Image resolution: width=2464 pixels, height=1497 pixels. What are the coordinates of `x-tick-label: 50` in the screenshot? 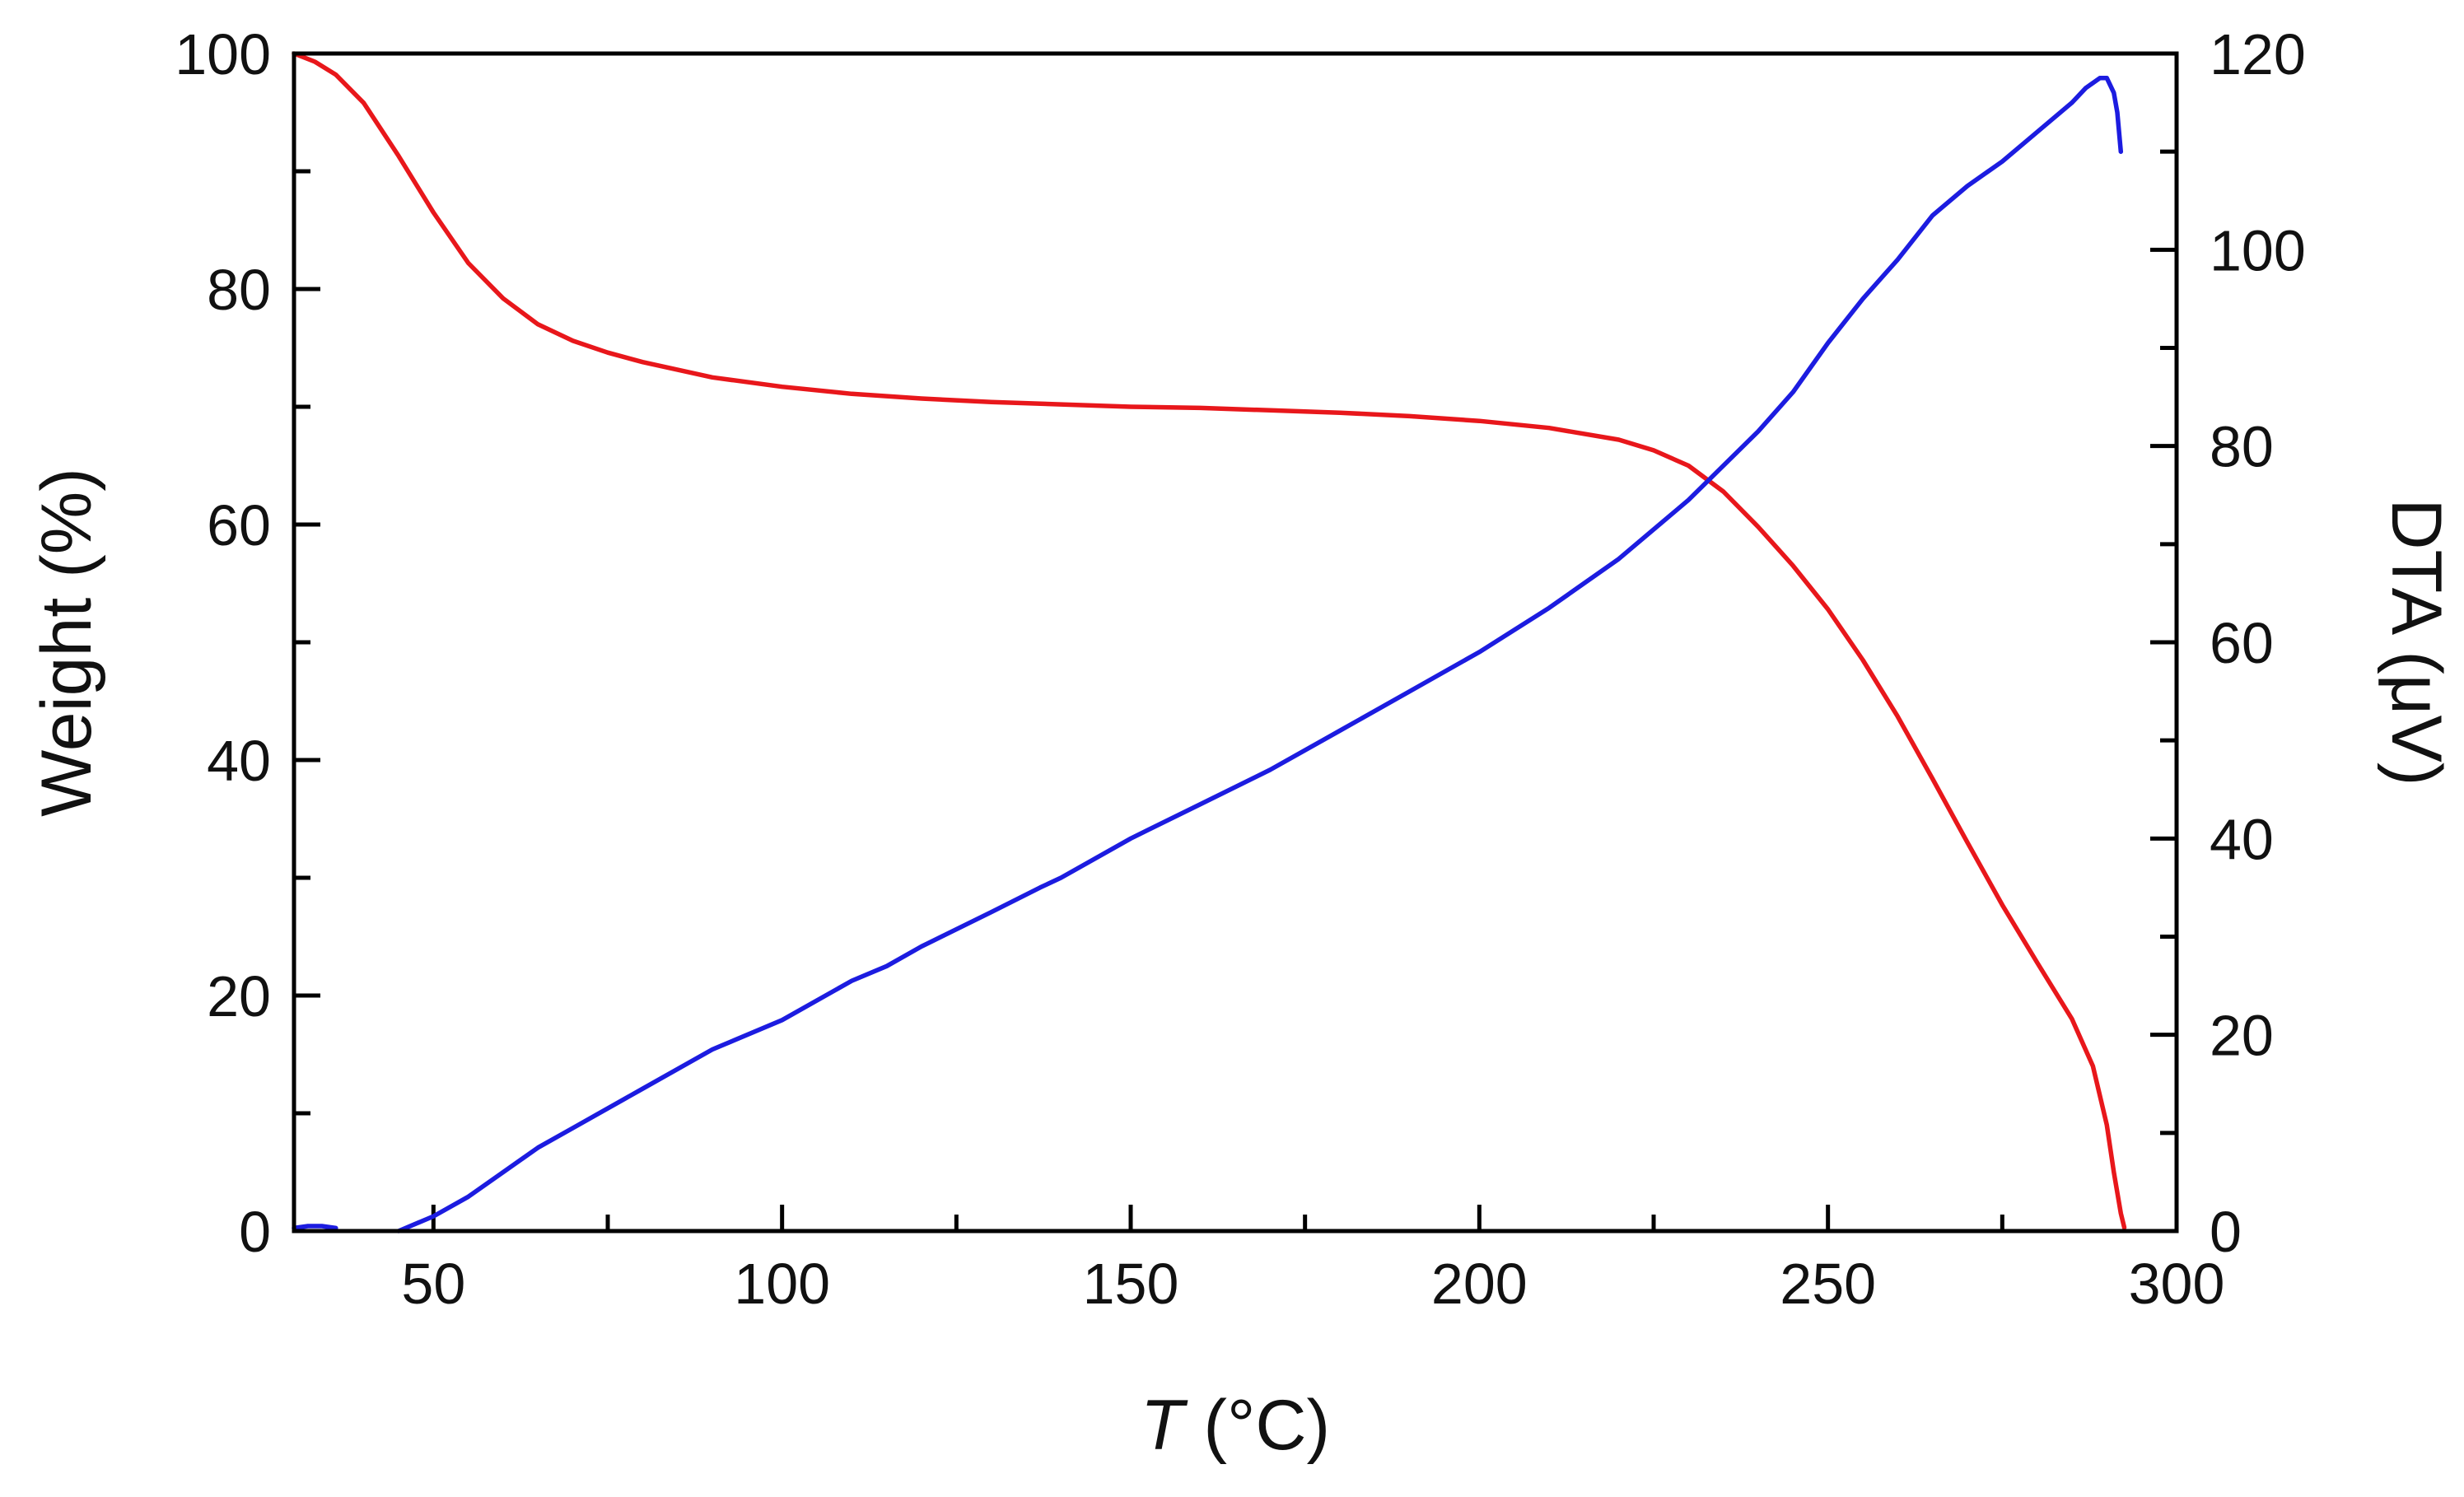 It's located at (433, 1284).